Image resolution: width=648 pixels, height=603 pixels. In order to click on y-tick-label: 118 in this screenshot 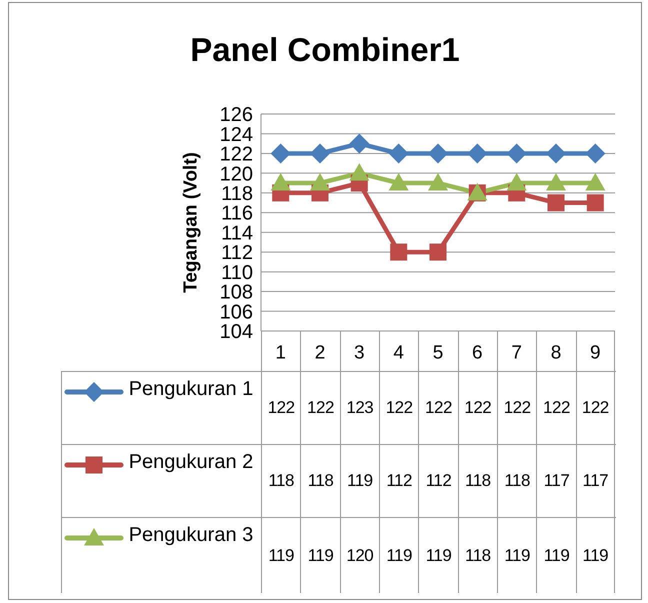, I will do `click(237, 194)`.